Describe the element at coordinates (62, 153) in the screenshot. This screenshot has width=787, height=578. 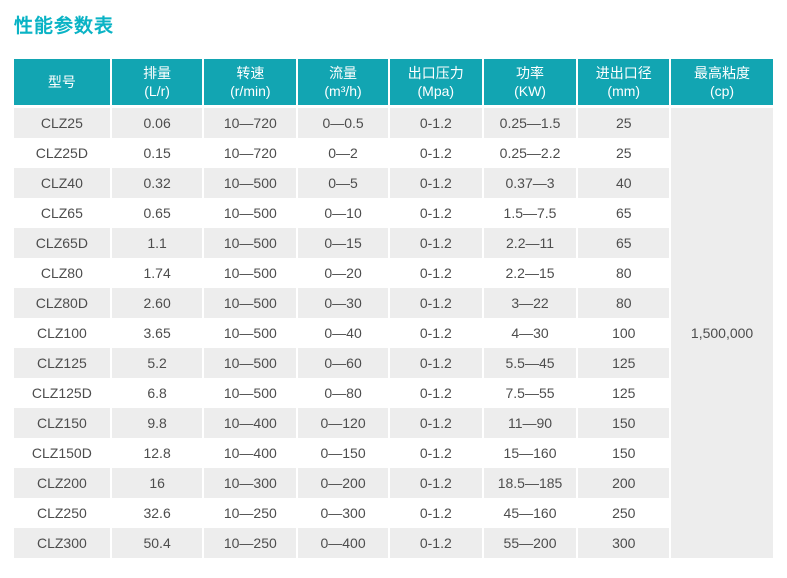
I see `model-cell: CLZ25D` at that location.